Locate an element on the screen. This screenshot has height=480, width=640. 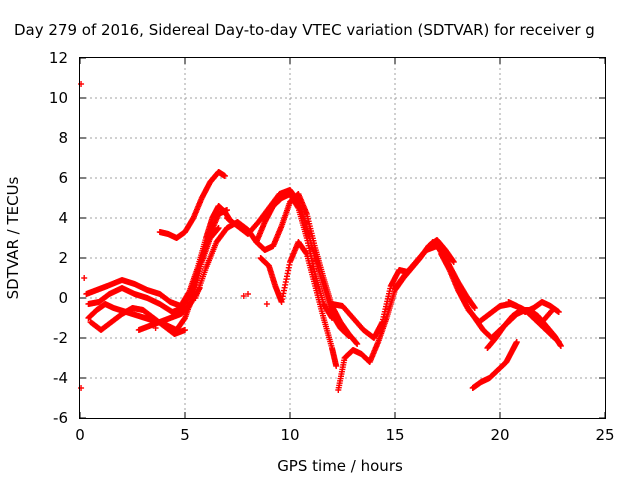
x-tick-label: 25 is located at coordinates (604, 435).